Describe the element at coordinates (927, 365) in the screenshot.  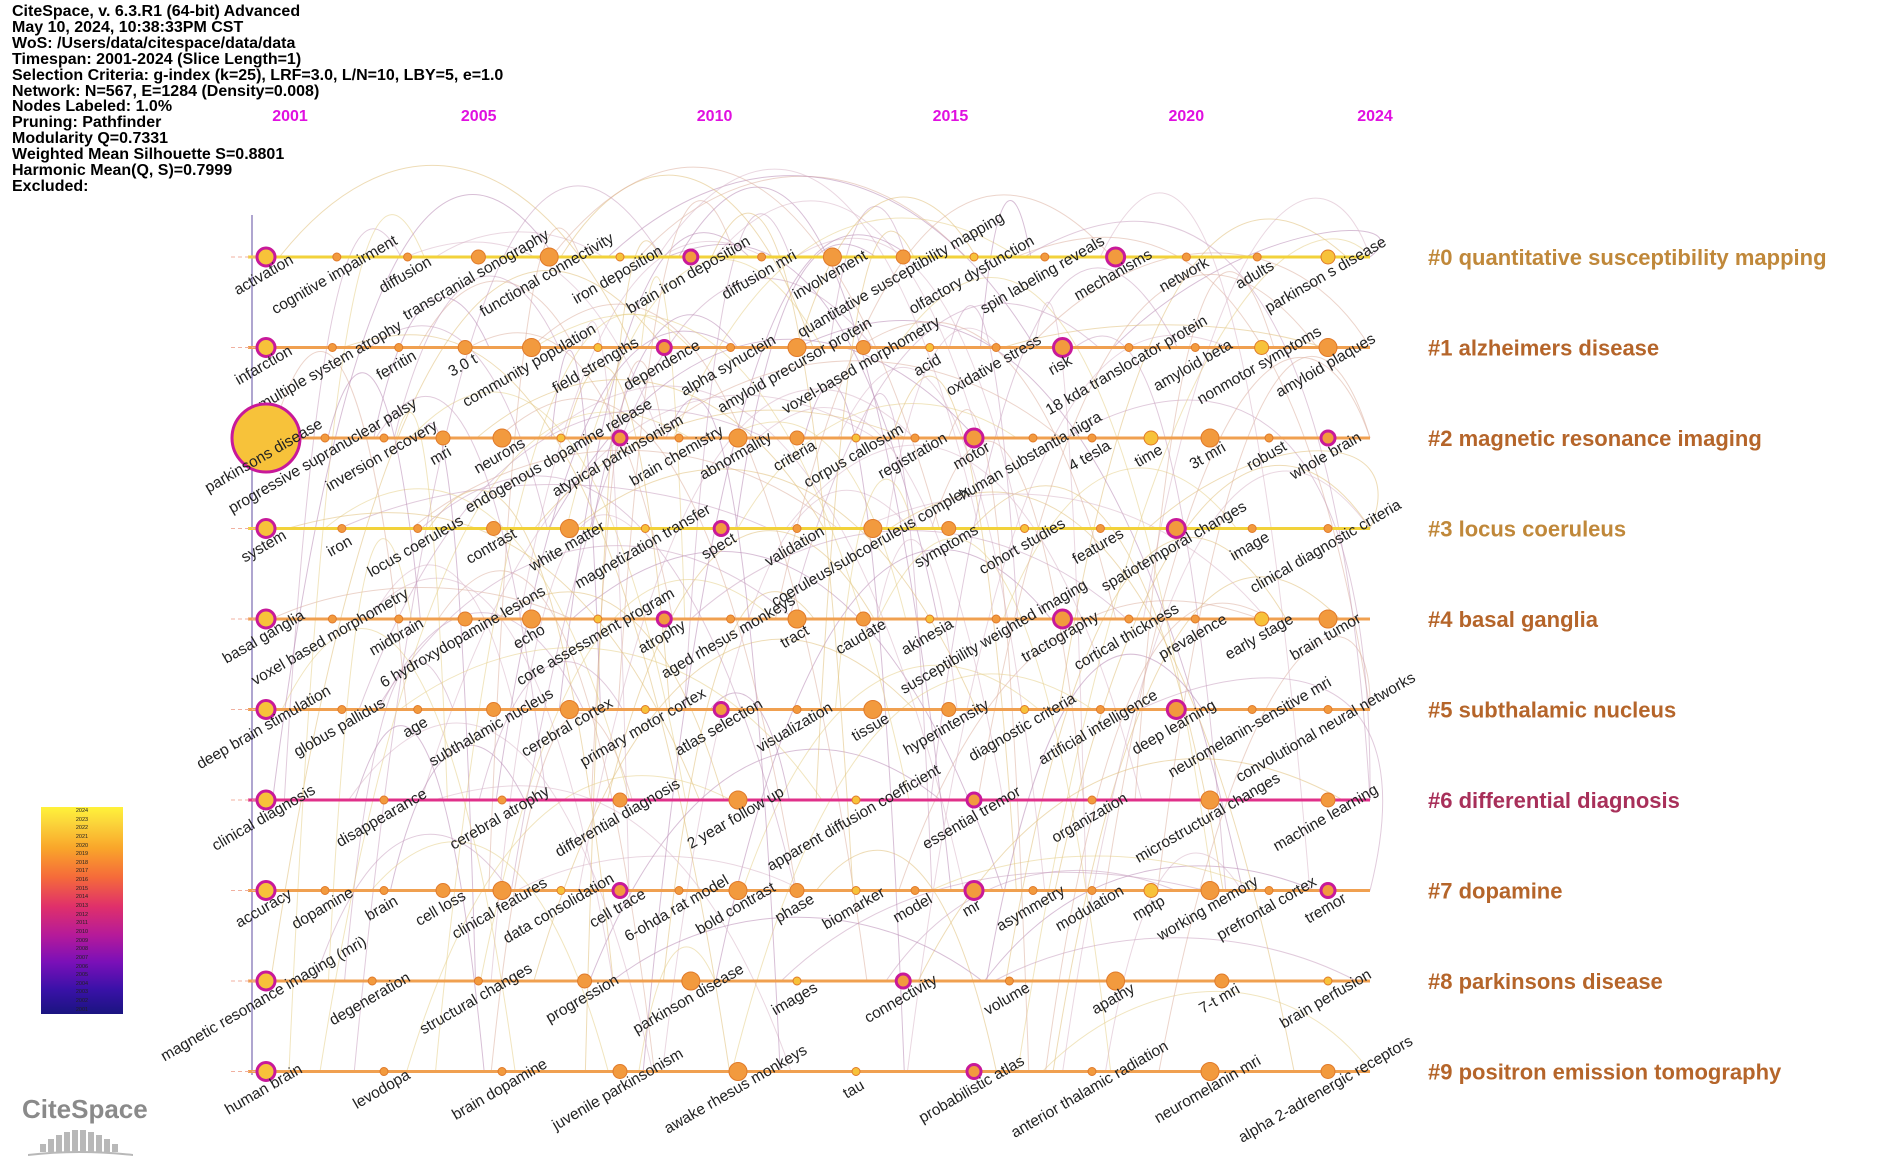
I see `keyword-label: acid` at that location.